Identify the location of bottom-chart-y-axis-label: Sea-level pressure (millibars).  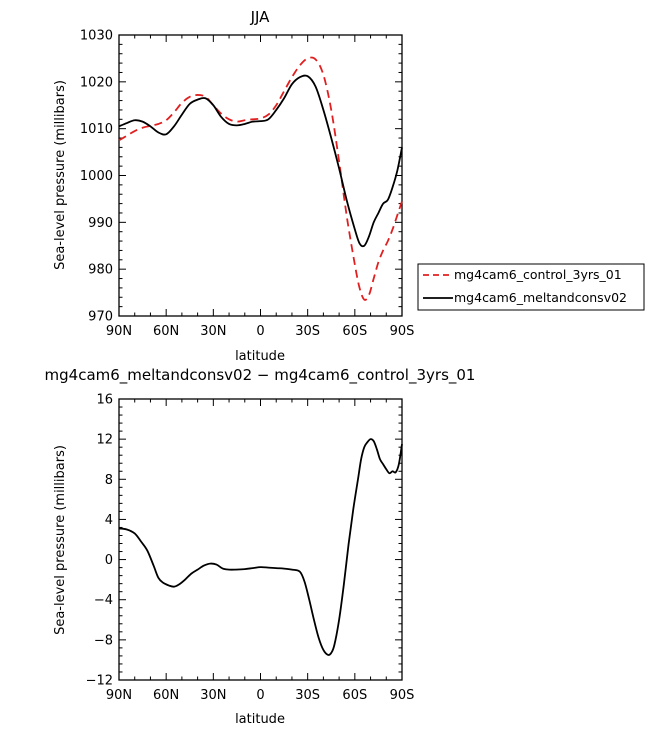
(60, 540).